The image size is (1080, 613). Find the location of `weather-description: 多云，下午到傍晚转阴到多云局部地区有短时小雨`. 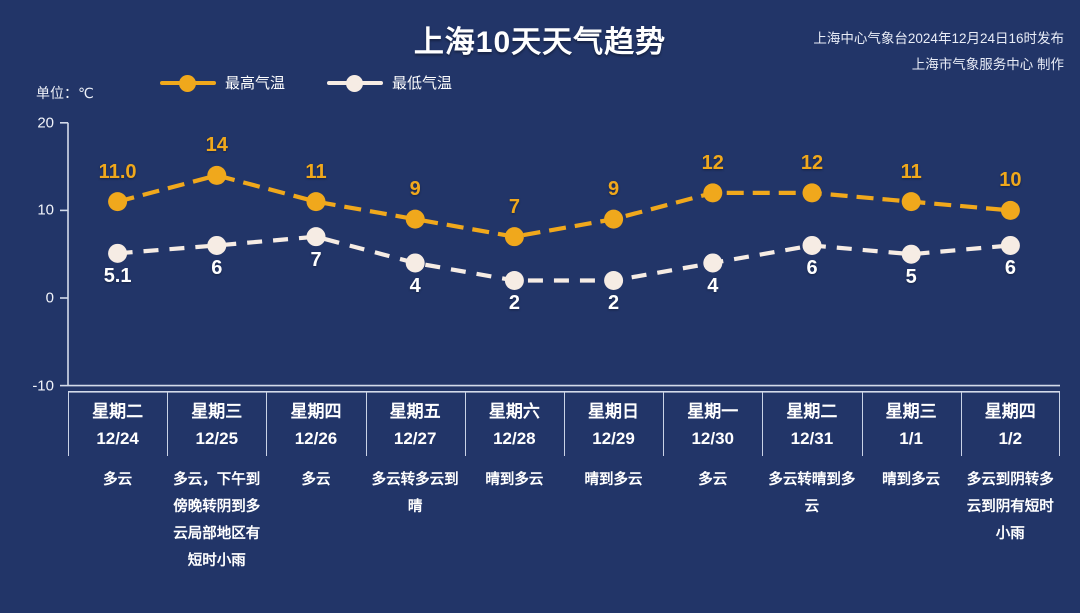

weather-description: 多云，下午到傍晚转阴到多云局部地区有短时小雨 is located at coordinates (217, 520).